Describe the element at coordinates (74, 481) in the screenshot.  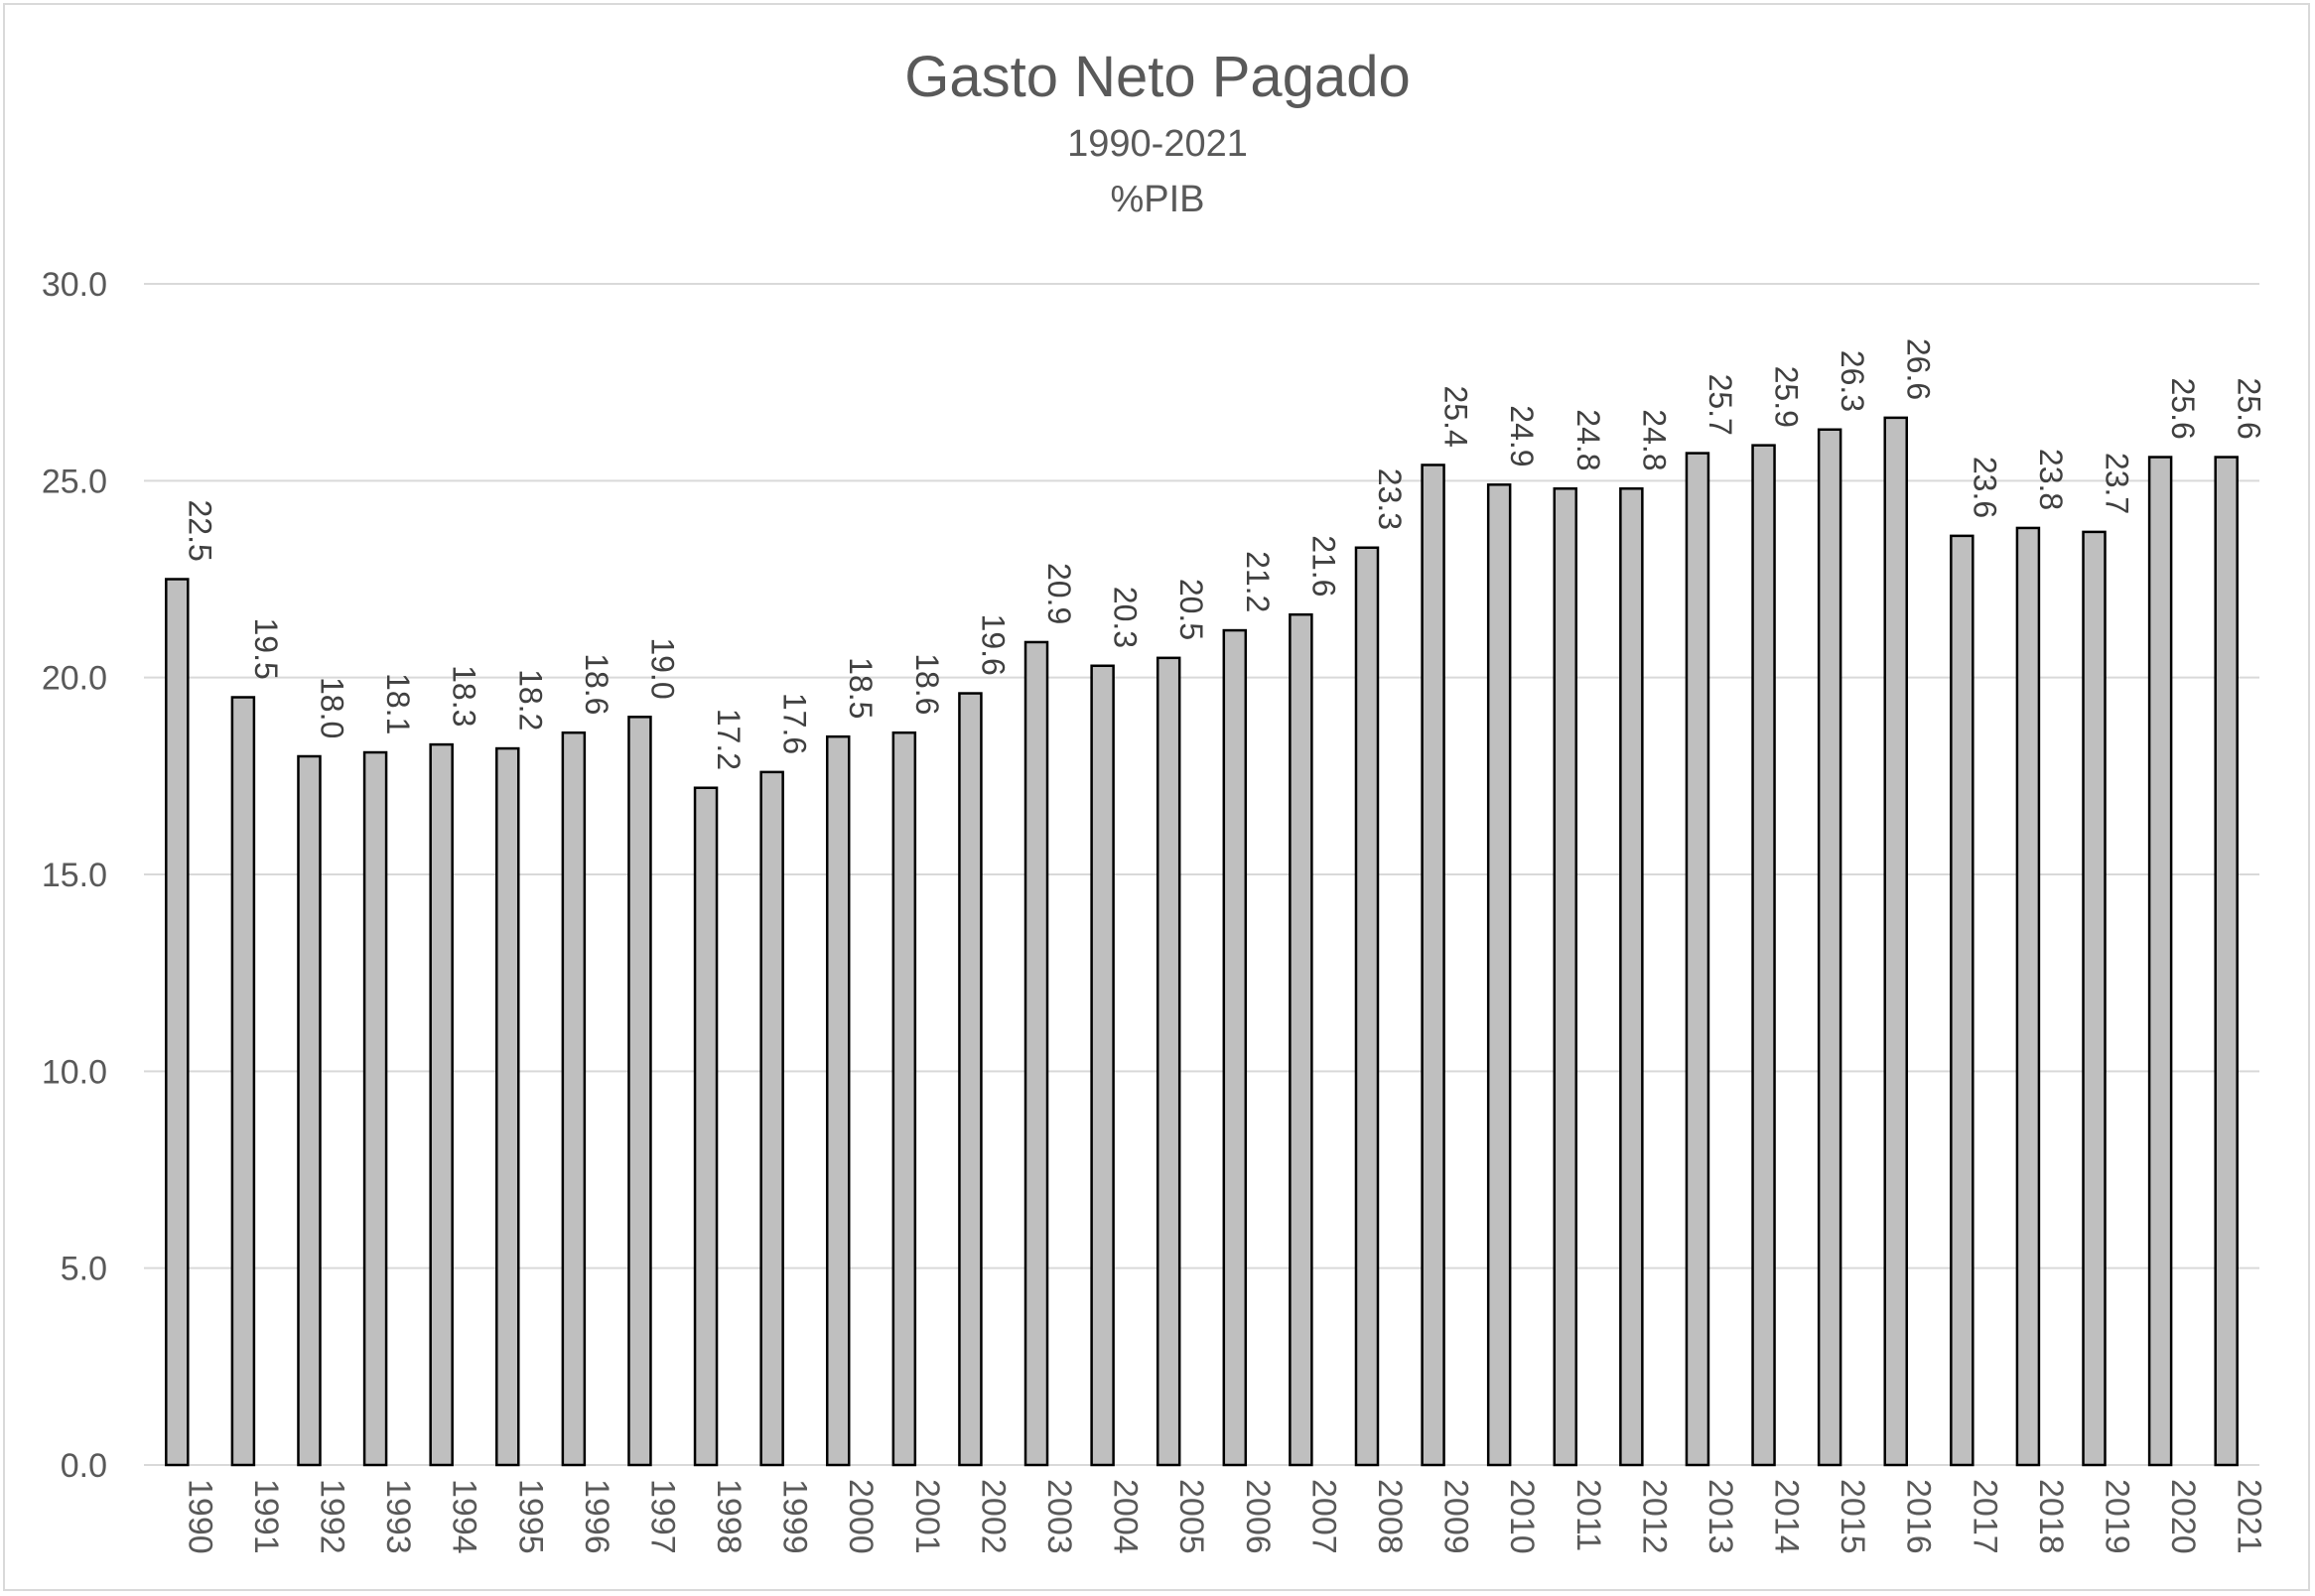
I see `y-tick-label: 25.0` at that location.